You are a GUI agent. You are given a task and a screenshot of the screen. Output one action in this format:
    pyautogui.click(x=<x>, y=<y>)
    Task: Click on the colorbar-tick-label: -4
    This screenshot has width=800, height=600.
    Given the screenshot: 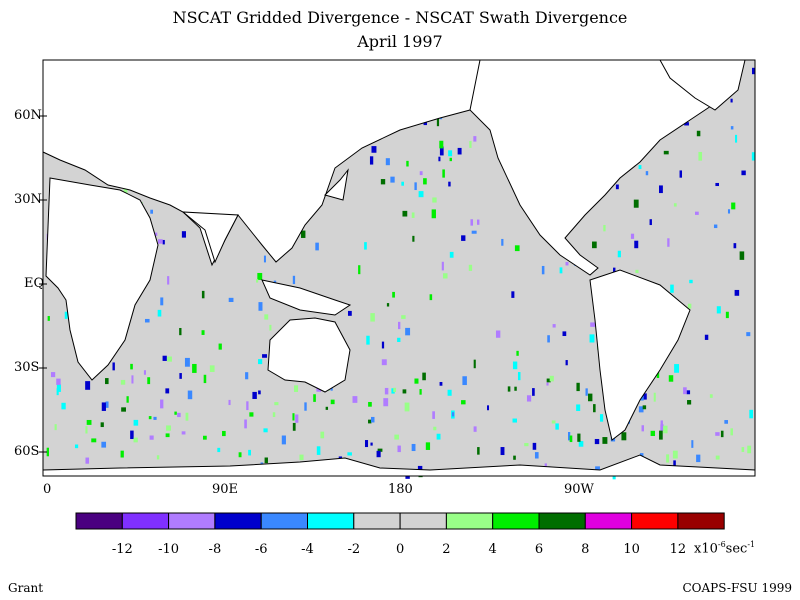 What is the action you would take?
    pyautogui.click(x=307, y=549)
    